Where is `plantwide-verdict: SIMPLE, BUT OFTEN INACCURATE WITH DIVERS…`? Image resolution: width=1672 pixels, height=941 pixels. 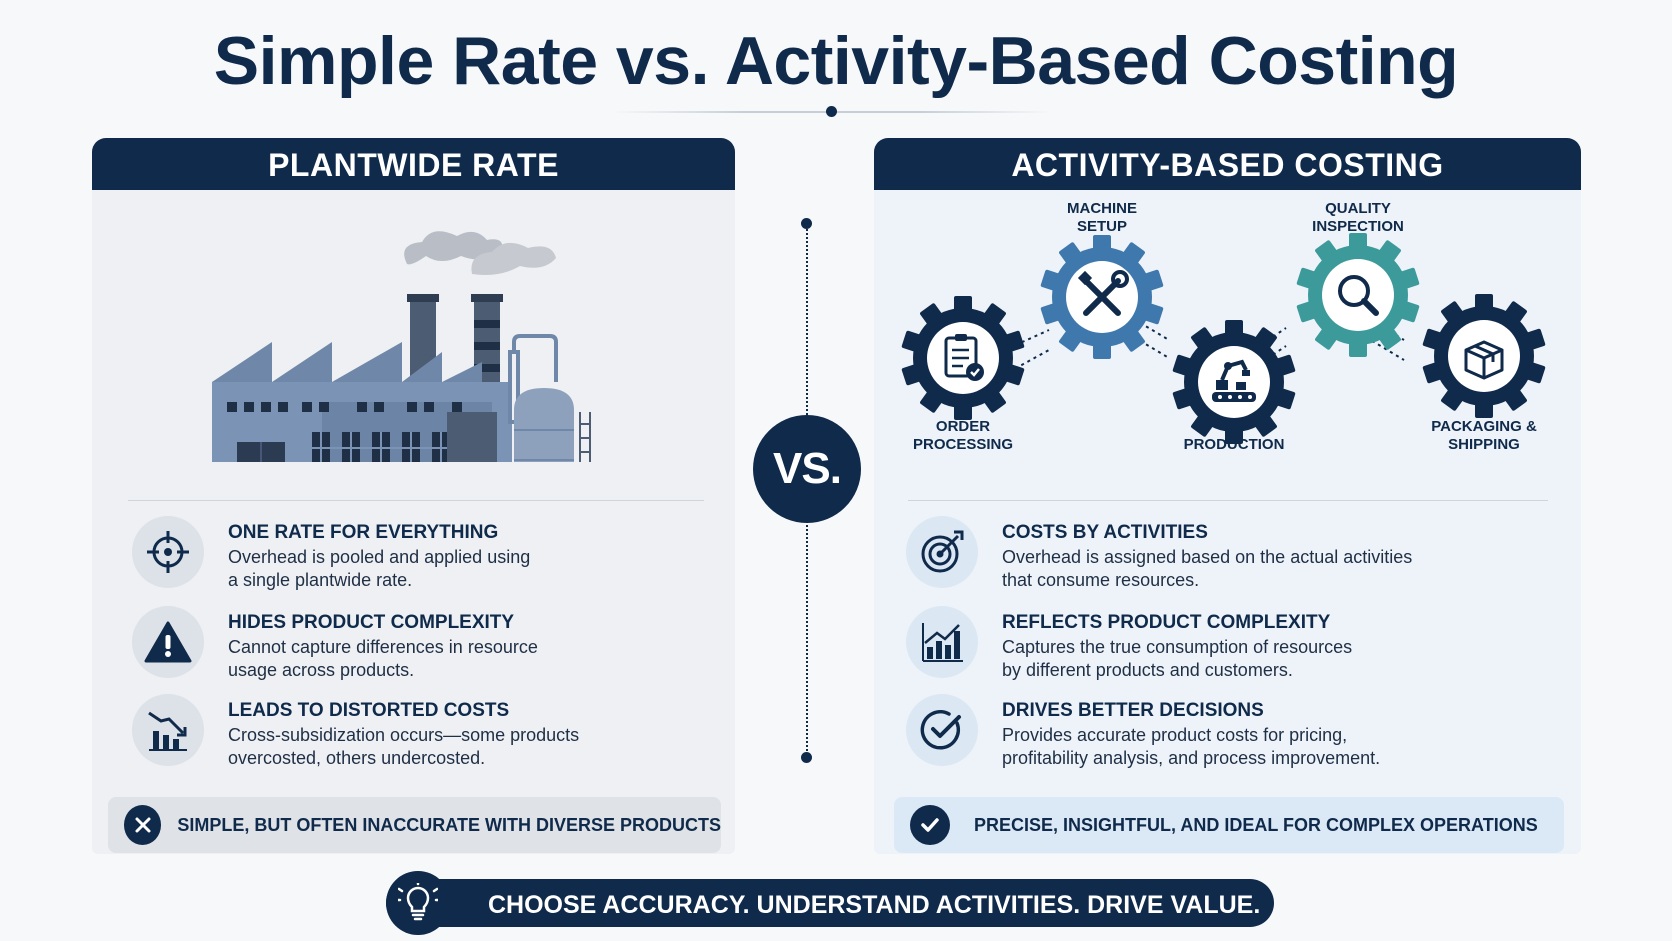 plantwide-verdict: SIMPLE, BUT OFTEN INACCURATE WITH DIVERS… is located at coordinates (414, 825).